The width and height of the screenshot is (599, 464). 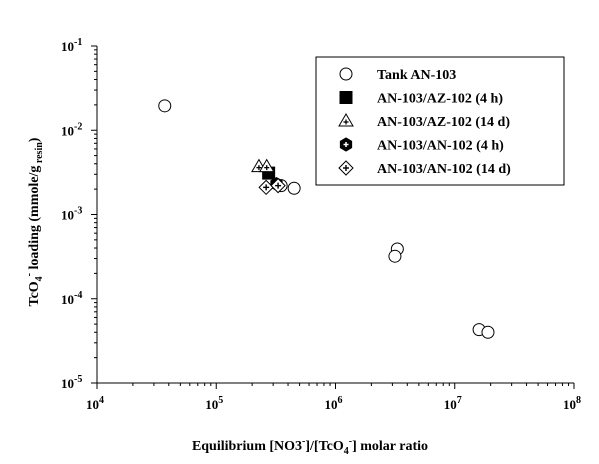 What do you see at coordinates (71, 298) in the screenshot?
I see `y-tick-label: 10⁻⁴` at bounding box center [71, 298].